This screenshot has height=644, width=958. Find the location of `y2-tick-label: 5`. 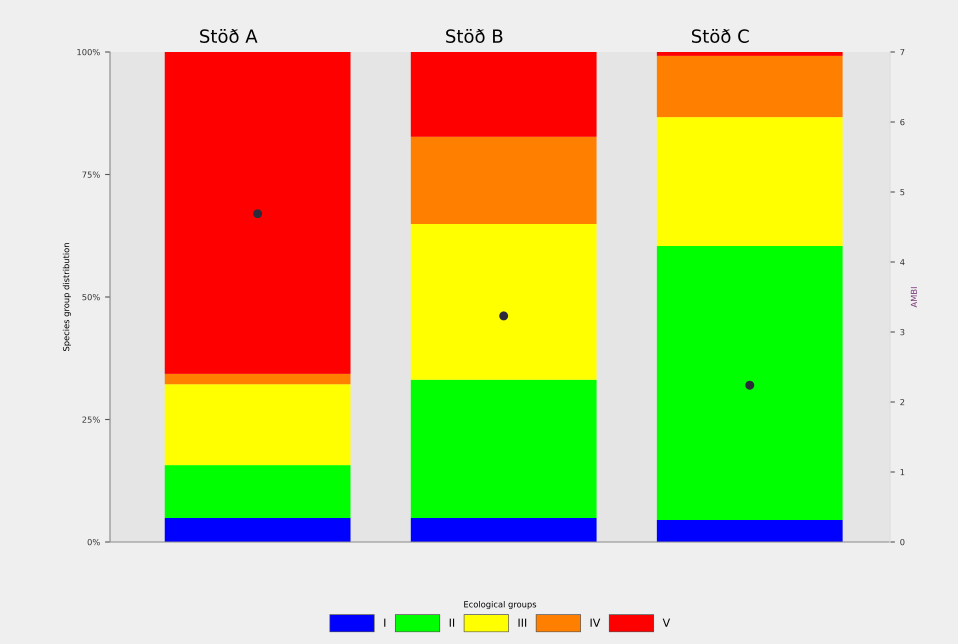

y2-tick-label: 5 is located at coordinates (902, 192).